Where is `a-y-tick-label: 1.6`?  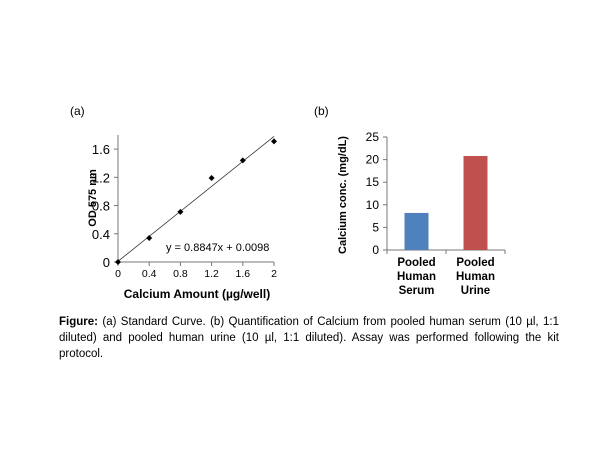
a-y-tick-label: 1.6 is located at coordinates (101, 149).